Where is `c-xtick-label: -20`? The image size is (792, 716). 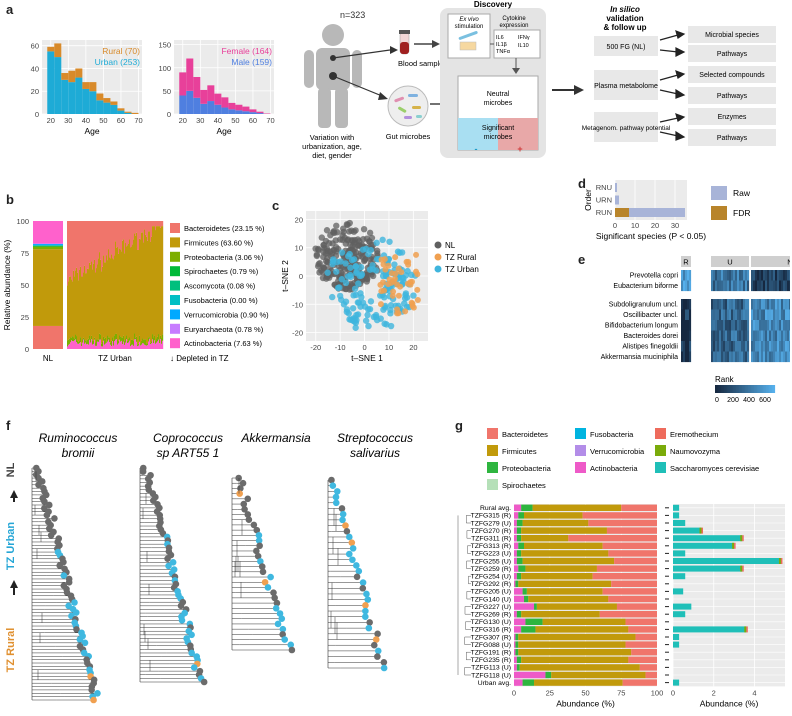
c-xtick-label: -20 is located at coordinates (315, 347).